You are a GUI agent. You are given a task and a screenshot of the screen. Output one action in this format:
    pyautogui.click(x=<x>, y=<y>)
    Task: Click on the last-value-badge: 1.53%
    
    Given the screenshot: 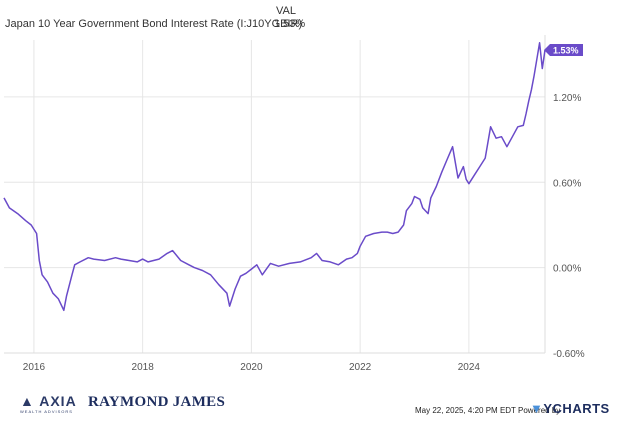 What is the action you would take?
    pyautogui.click(x=563, y=49)
    